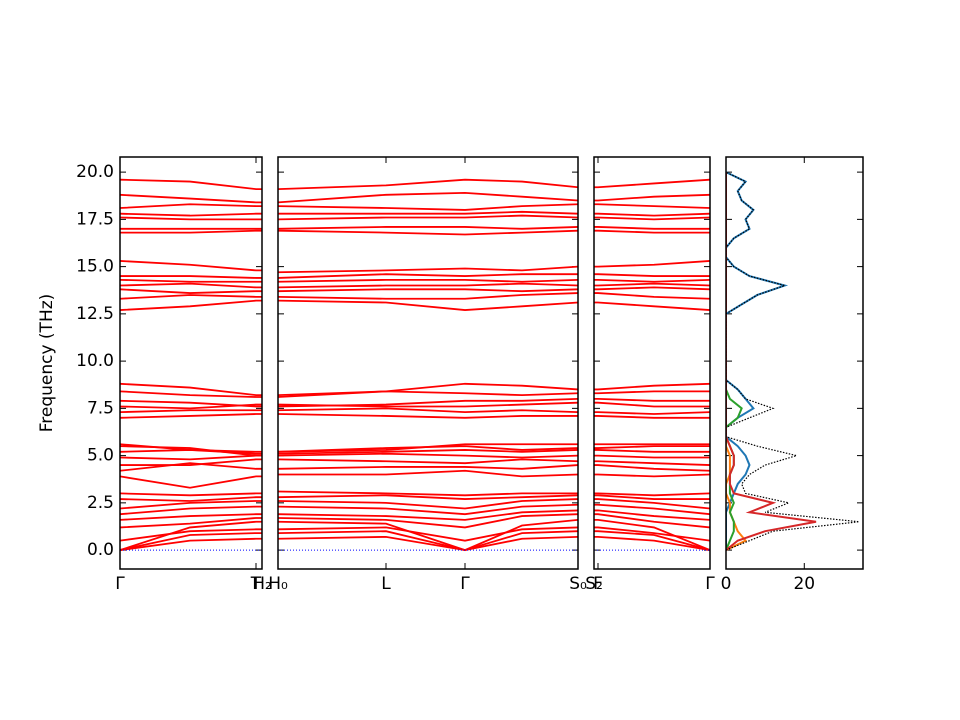  Describe the element at coordinates (95, 267) in the screenshot. I see `y-tick-label: 15.0` at that location.